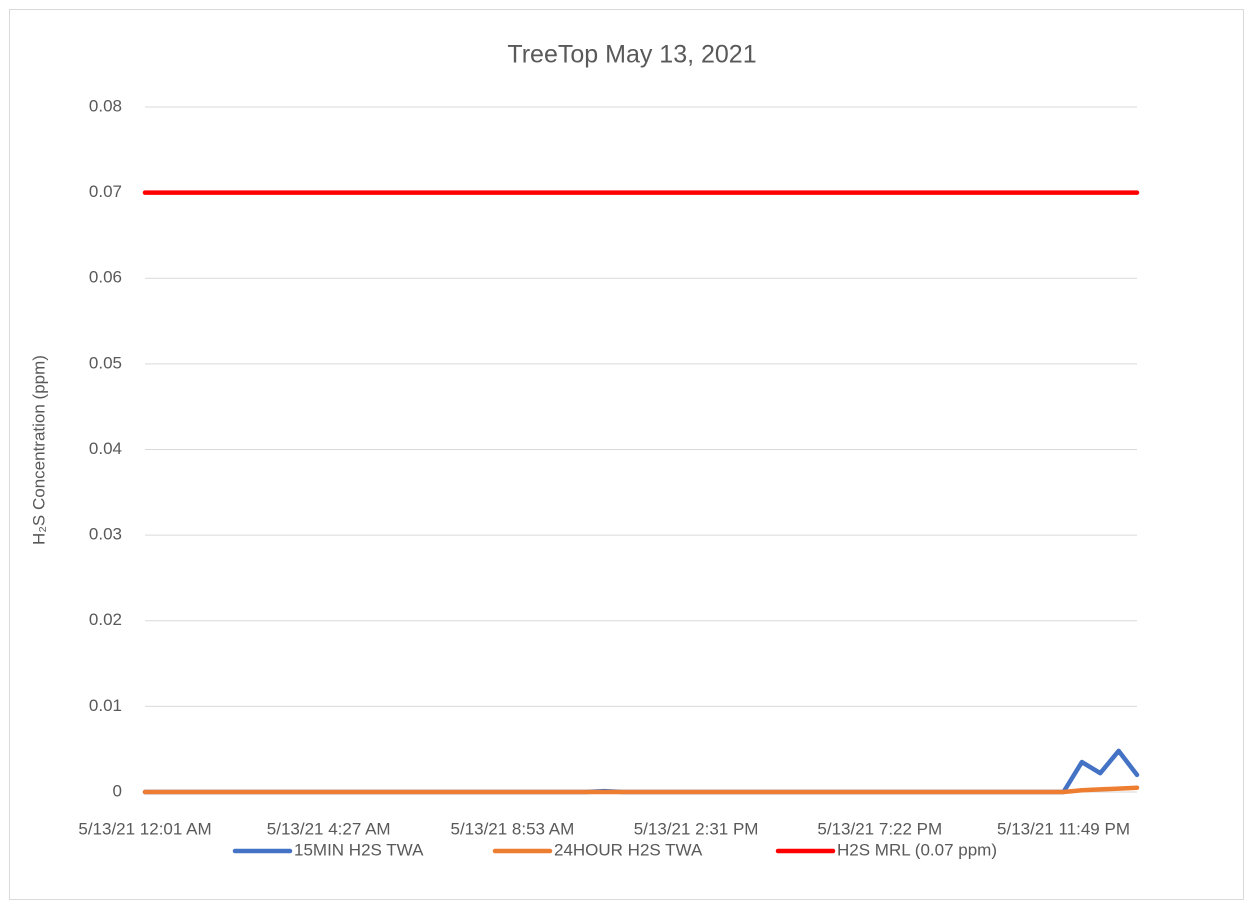 The image size is (1253, 909). I want to click on y-tick-label: 0.06, so click(105, 277).